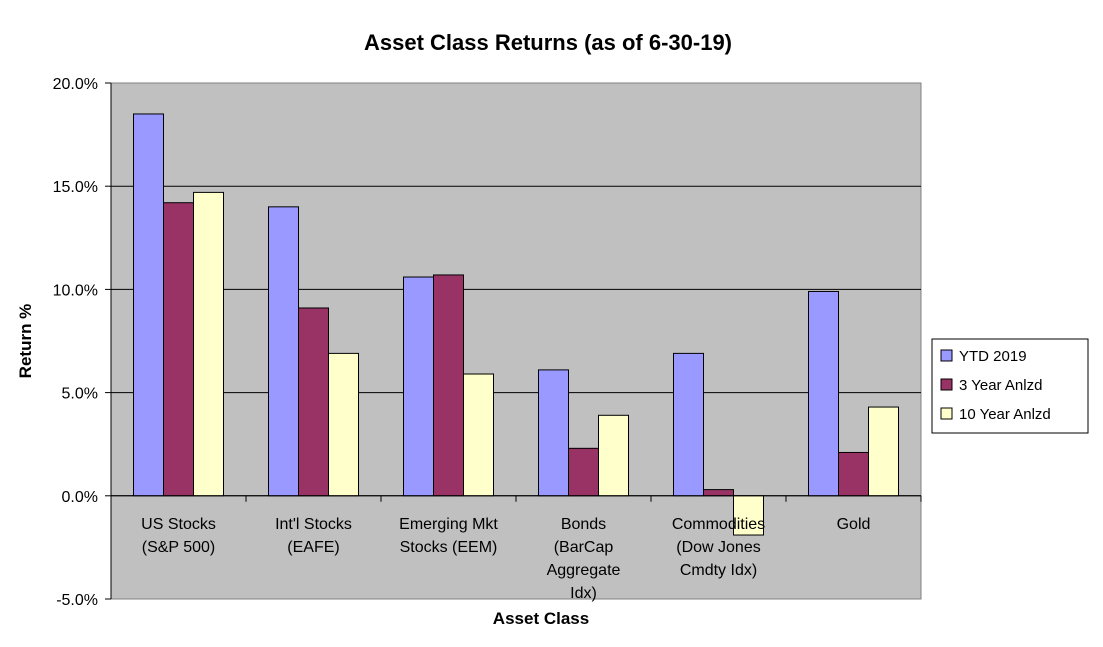 The image size is (1103, 647). I want to click on y-tick-label: -5.0%, so click(77, 600).